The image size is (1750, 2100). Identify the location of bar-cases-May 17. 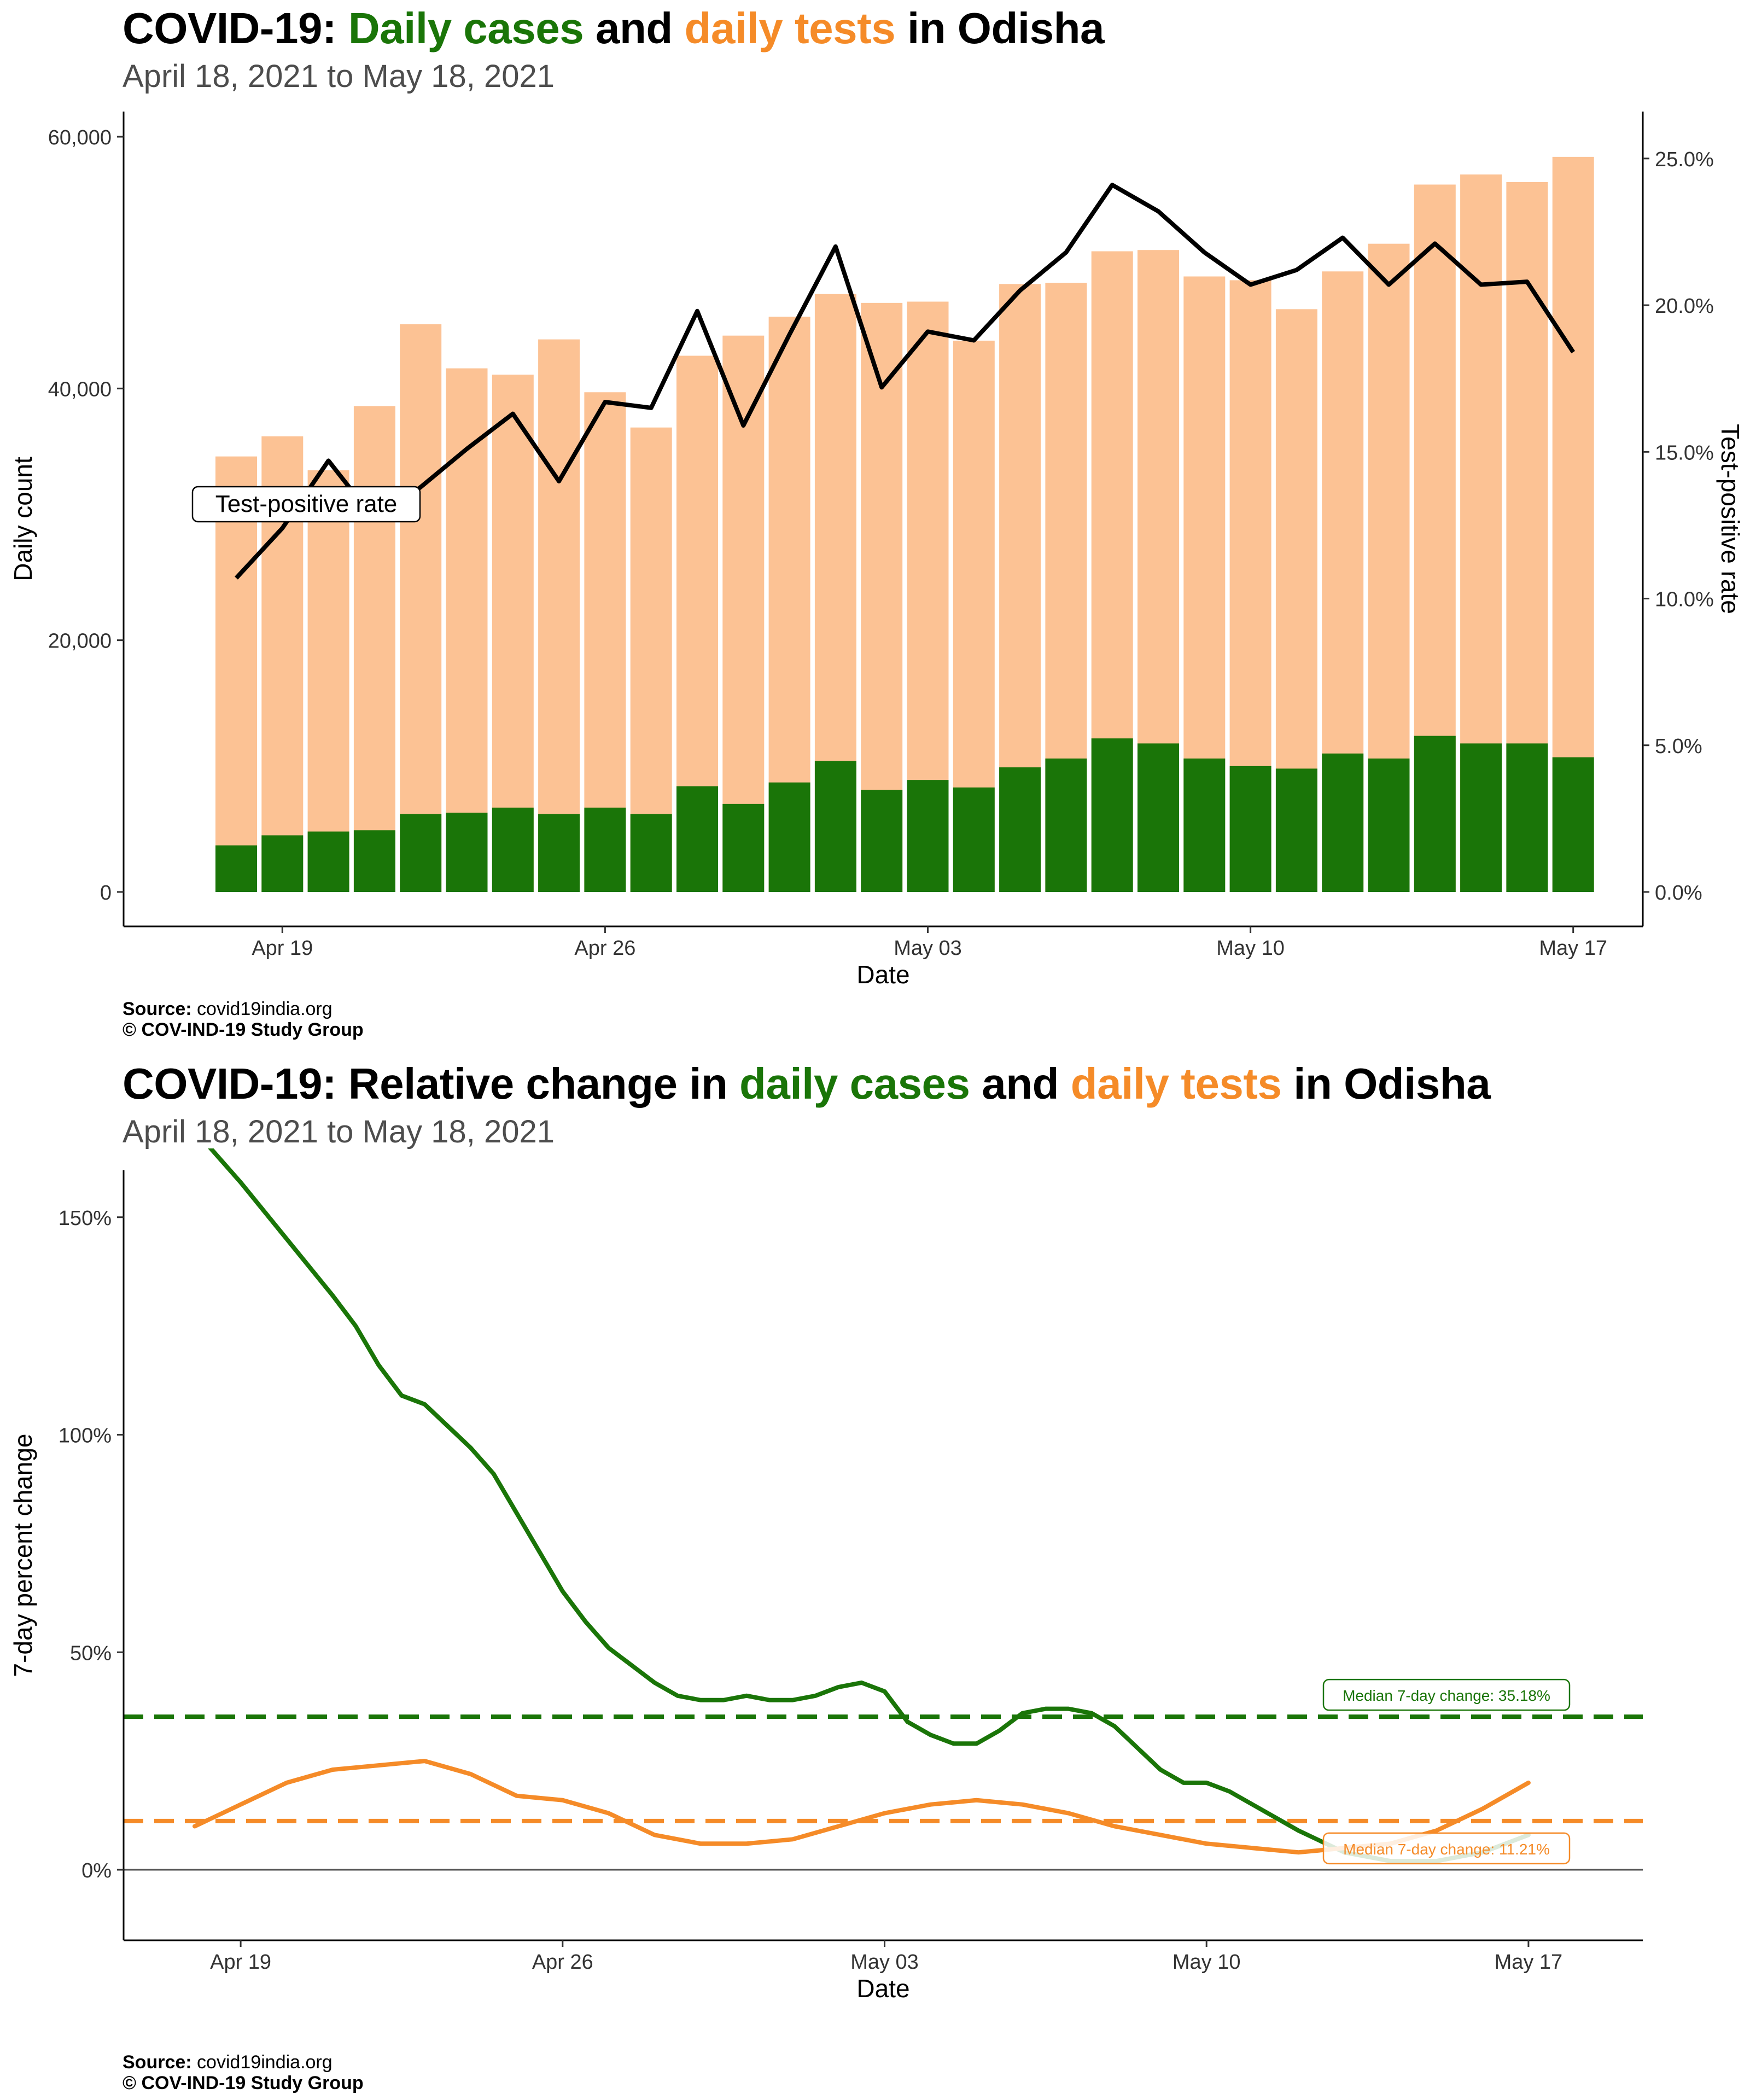
(1573, 824).